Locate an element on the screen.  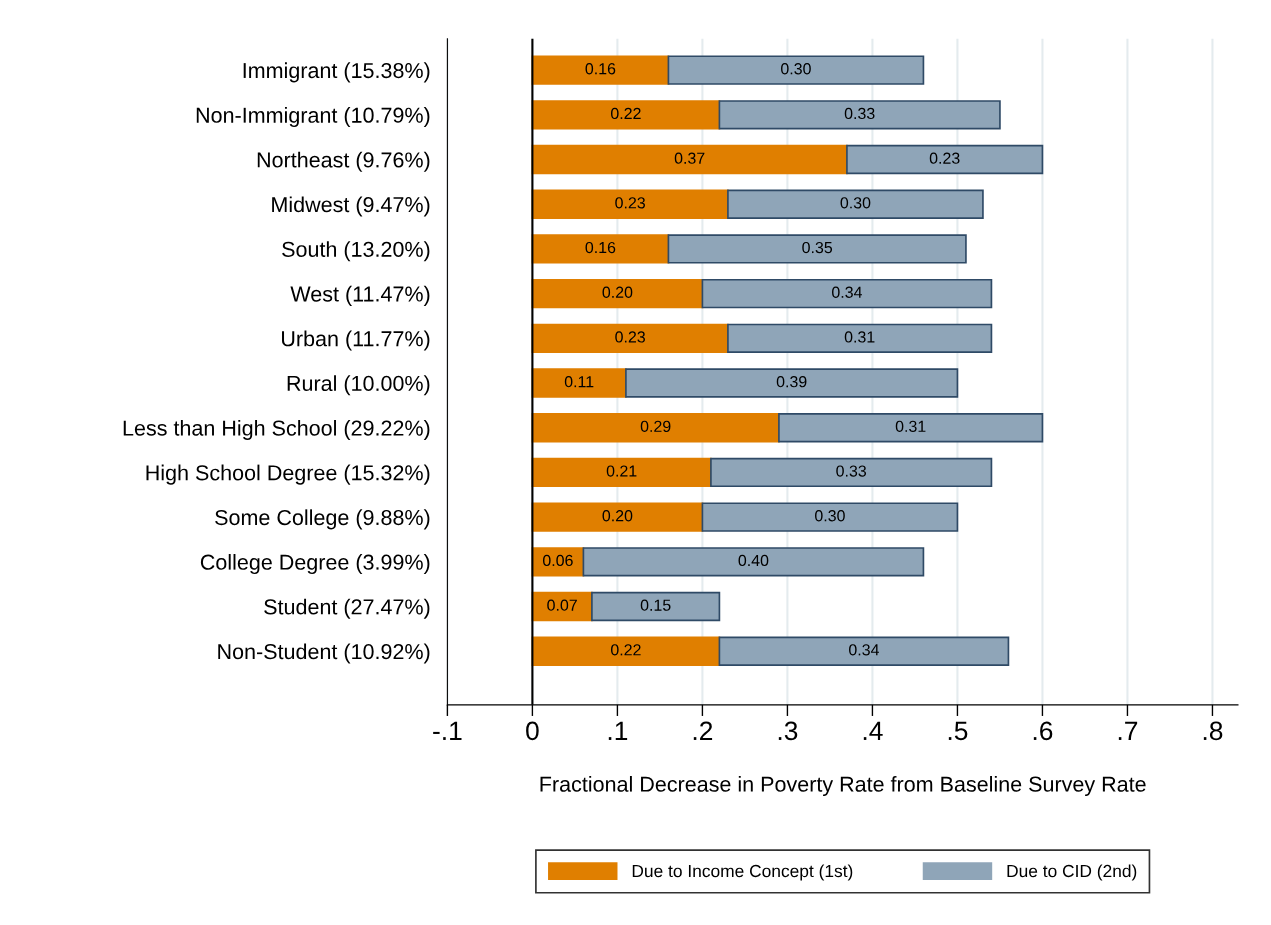
y-tick-label: Student (27.47%) is located at coordinates (347, 608).